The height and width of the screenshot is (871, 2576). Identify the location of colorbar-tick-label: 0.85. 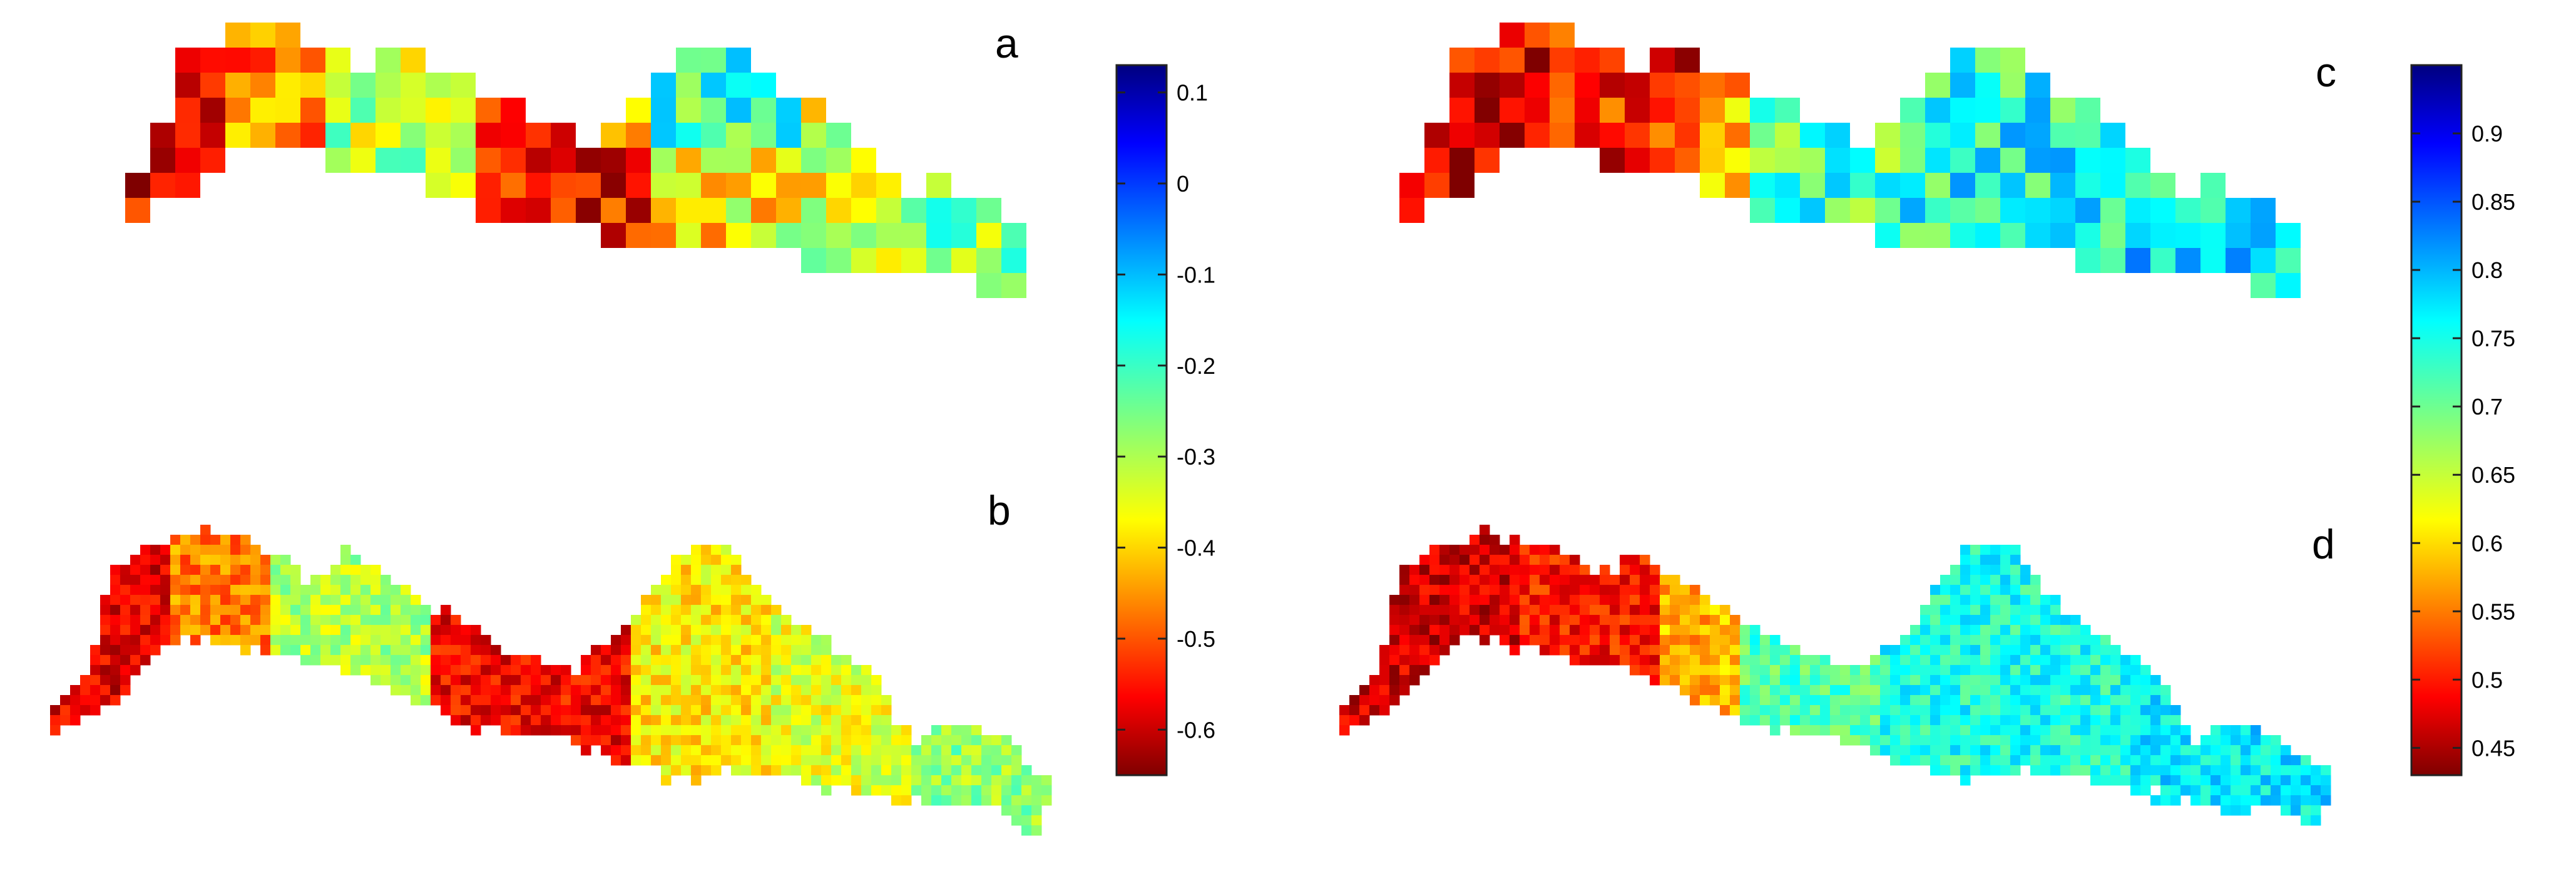
(2493, 202).